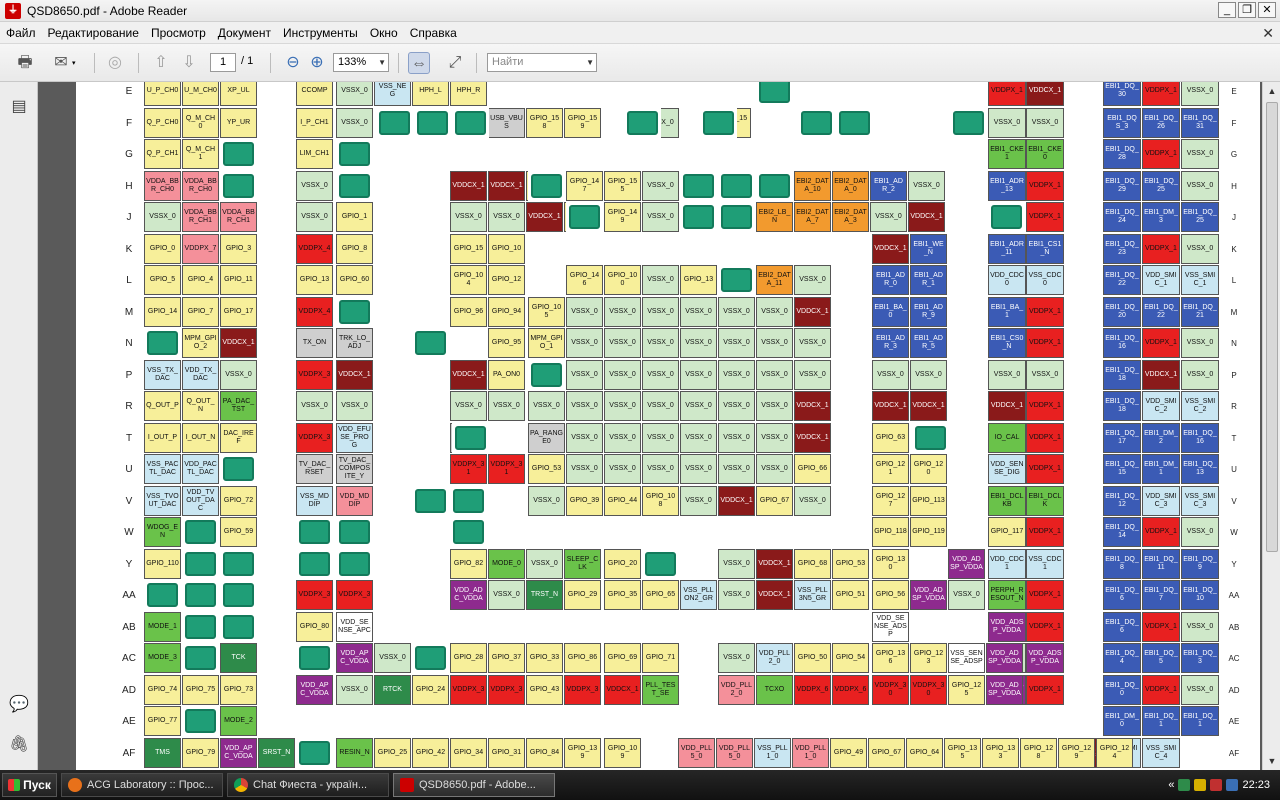 This screenshot has width=1280, height=800. Describe the element at coordinates (162, 563) in the screenshot. I see `pin-cell: GPIO_110` at that location.